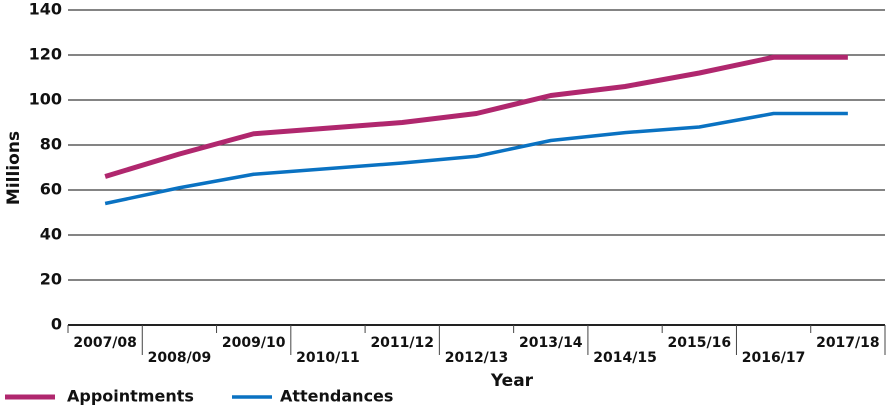  Describe the element at coordinates (328, 358) in the screenshot. I see `x-tick-label: 2010/11` at that location.